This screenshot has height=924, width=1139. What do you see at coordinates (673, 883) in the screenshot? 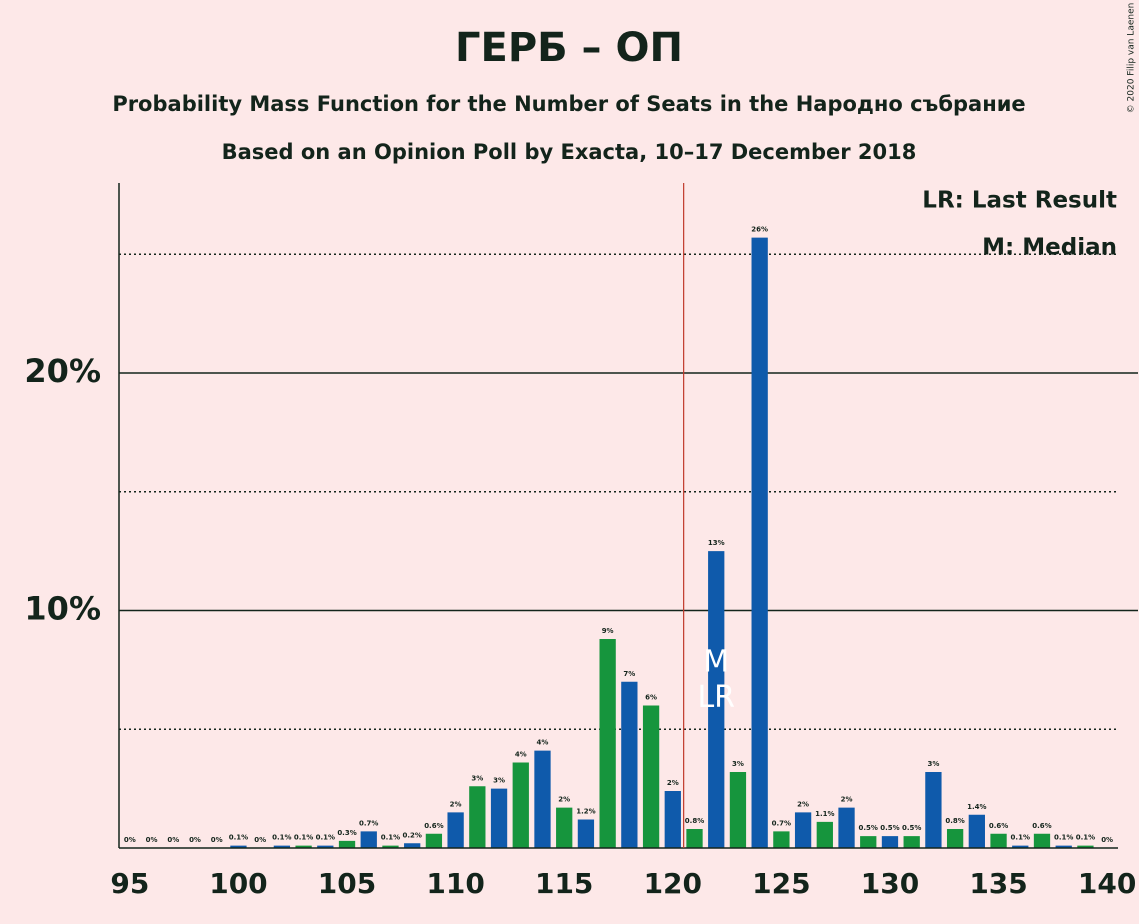
I see `x-tick-label: 120` at bounding box center [673, 883].